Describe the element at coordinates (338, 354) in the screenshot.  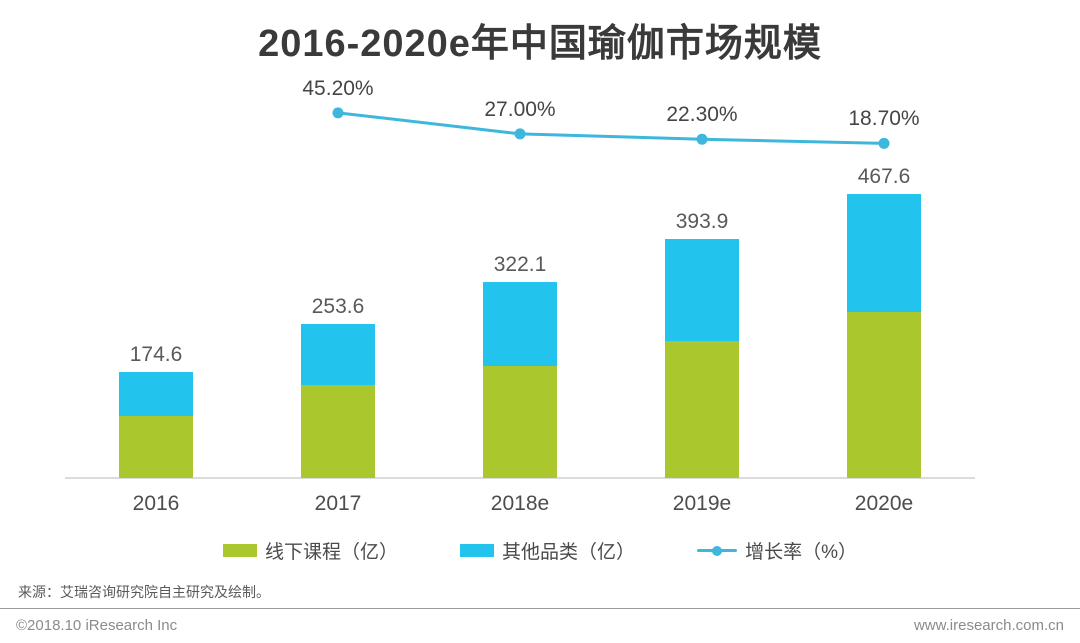
I see `bar-other-categories-2017` at that location.